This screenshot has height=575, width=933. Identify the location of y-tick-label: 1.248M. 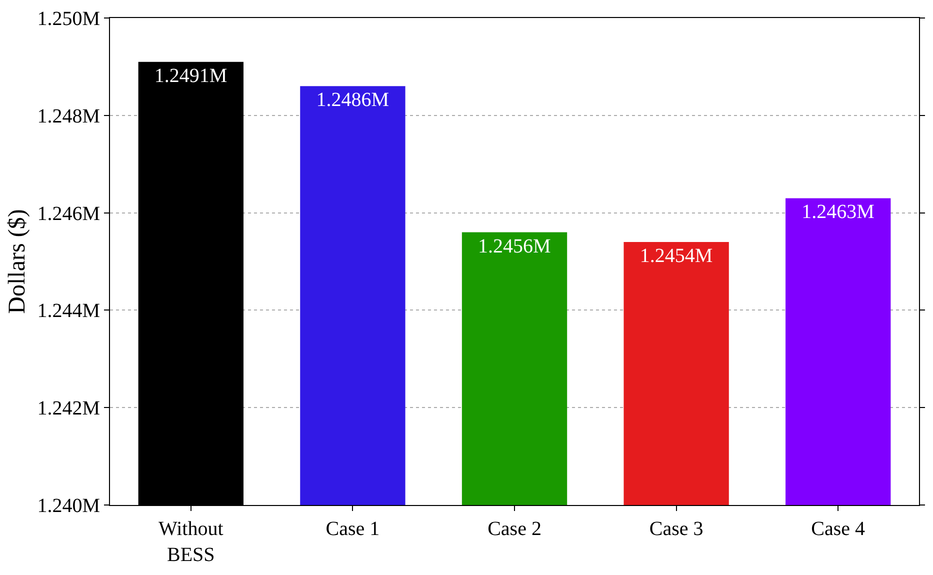
(68, 116).